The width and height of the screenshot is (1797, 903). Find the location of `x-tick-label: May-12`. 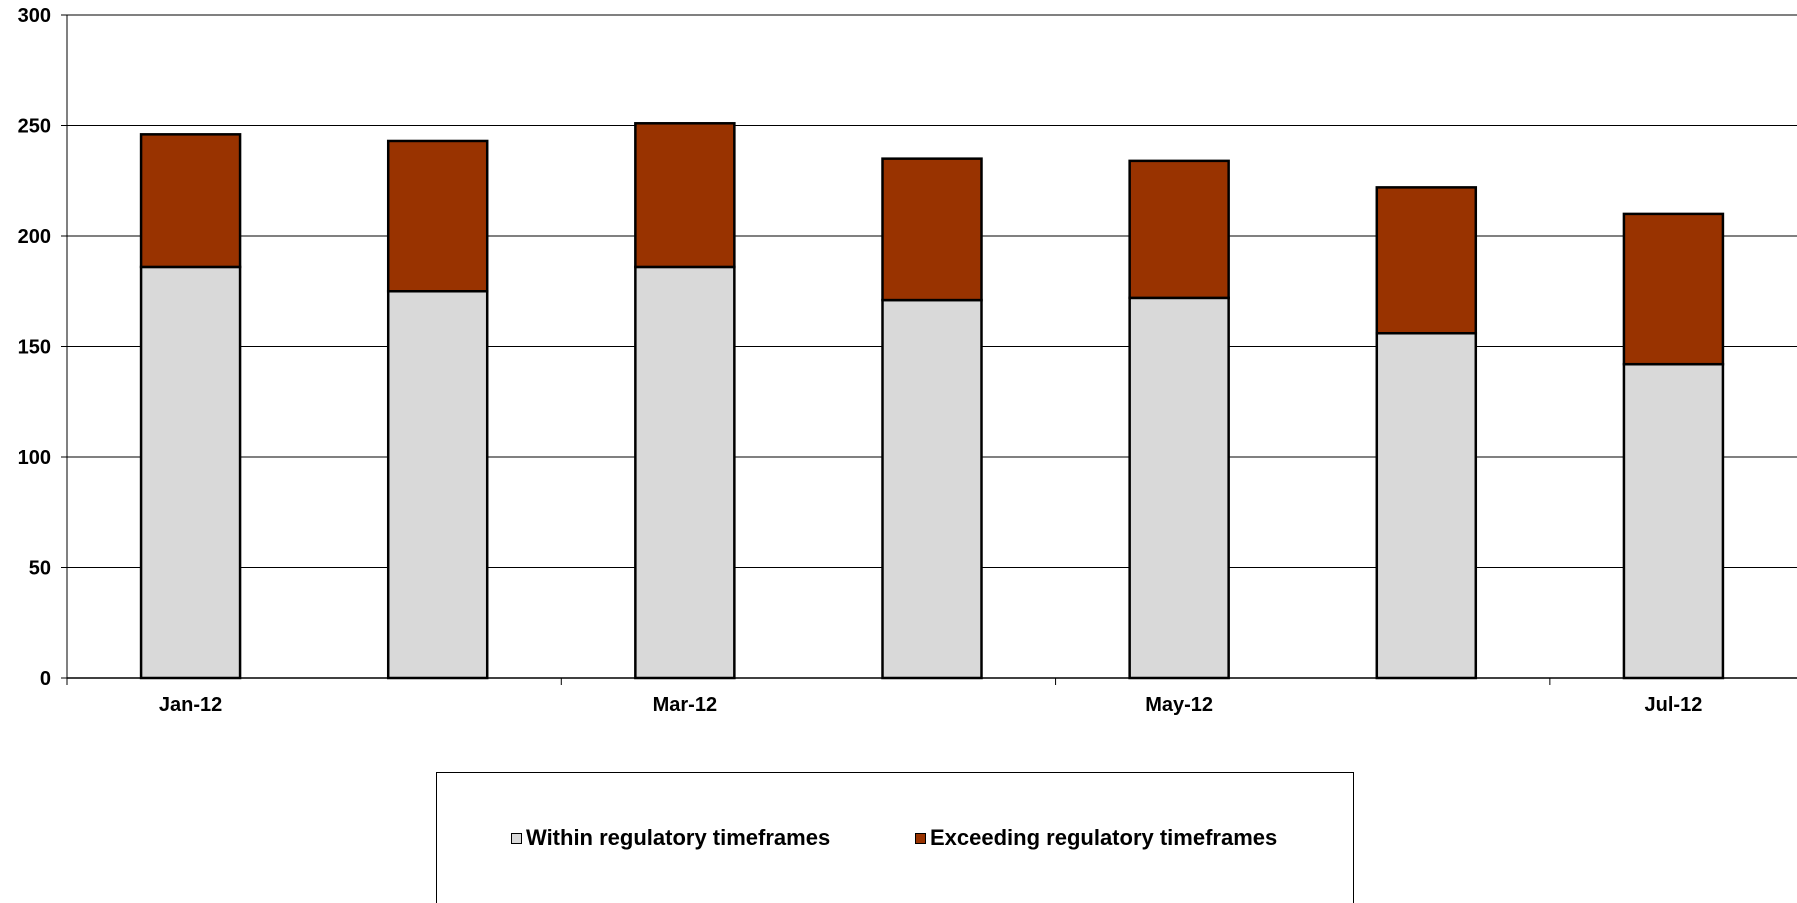

x-tick-label: May-12 is located at coordinates (1179, 705).